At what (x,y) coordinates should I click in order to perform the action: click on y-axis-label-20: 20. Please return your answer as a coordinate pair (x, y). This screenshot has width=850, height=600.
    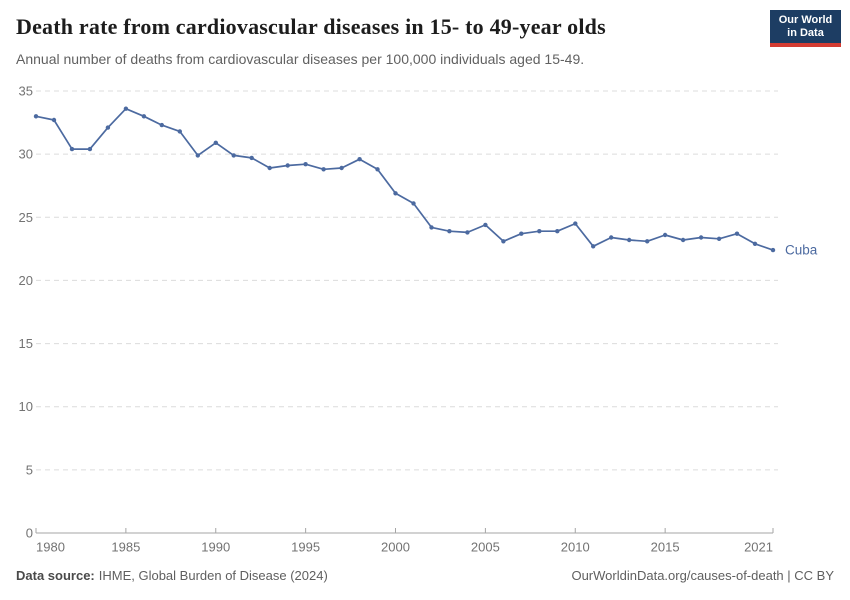
    Looking at the image, I should click on (26, 280).